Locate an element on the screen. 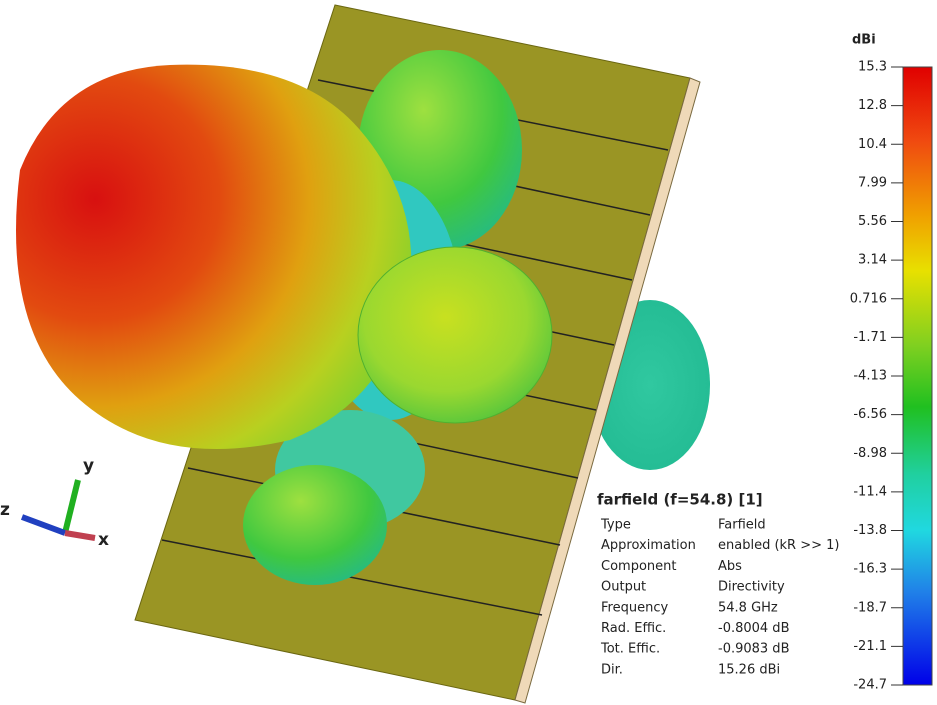 The image size is (937, 705). colorbar-label: 10.4 is located at coordinates (872, 144).